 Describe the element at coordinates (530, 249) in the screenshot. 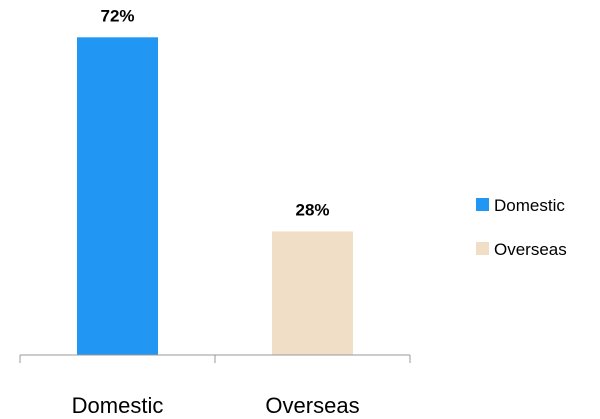

I see `legend-label-overseas: Overseas` at that location.